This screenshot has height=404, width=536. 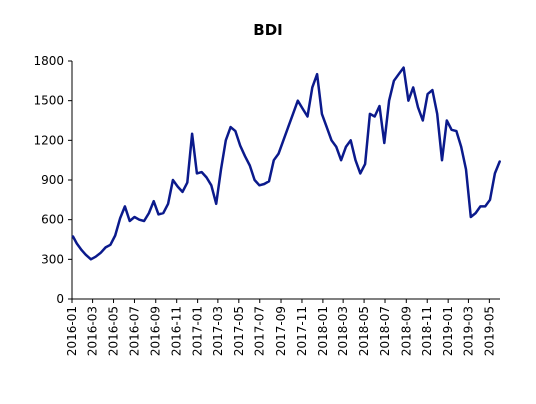 I want to click on x-tick-label: 2018-01, so click(x=323, y=331).